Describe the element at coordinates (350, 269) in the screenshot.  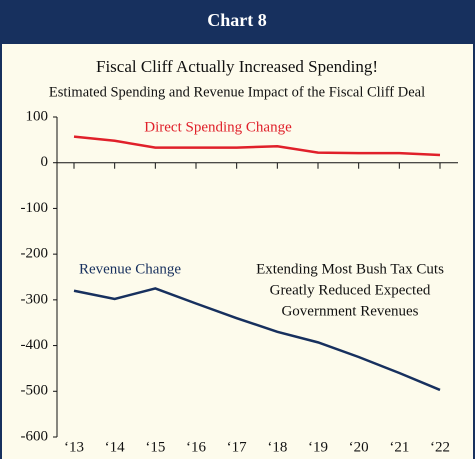
I see `annotation: Extending Most Bush Tax Cuts` at that location.